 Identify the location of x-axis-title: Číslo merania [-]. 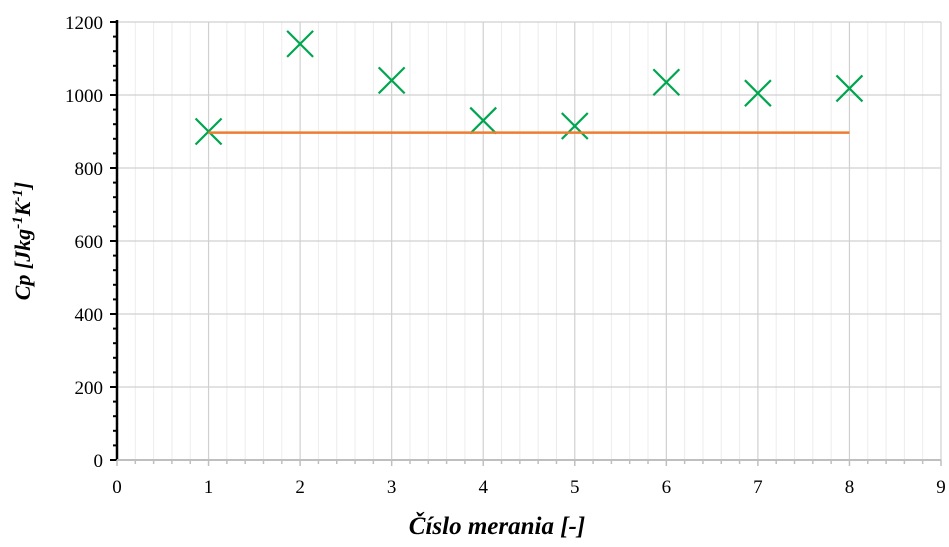
(497, 525).